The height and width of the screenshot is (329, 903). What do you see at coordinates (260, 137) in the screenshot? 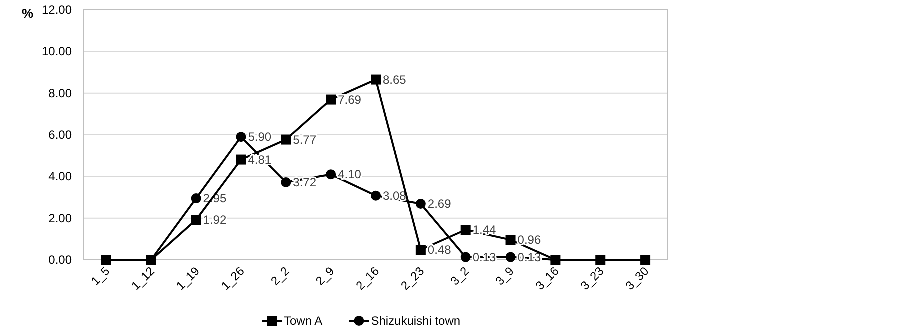
I see `data-label: 5.90` at bounding box center [260, 137].